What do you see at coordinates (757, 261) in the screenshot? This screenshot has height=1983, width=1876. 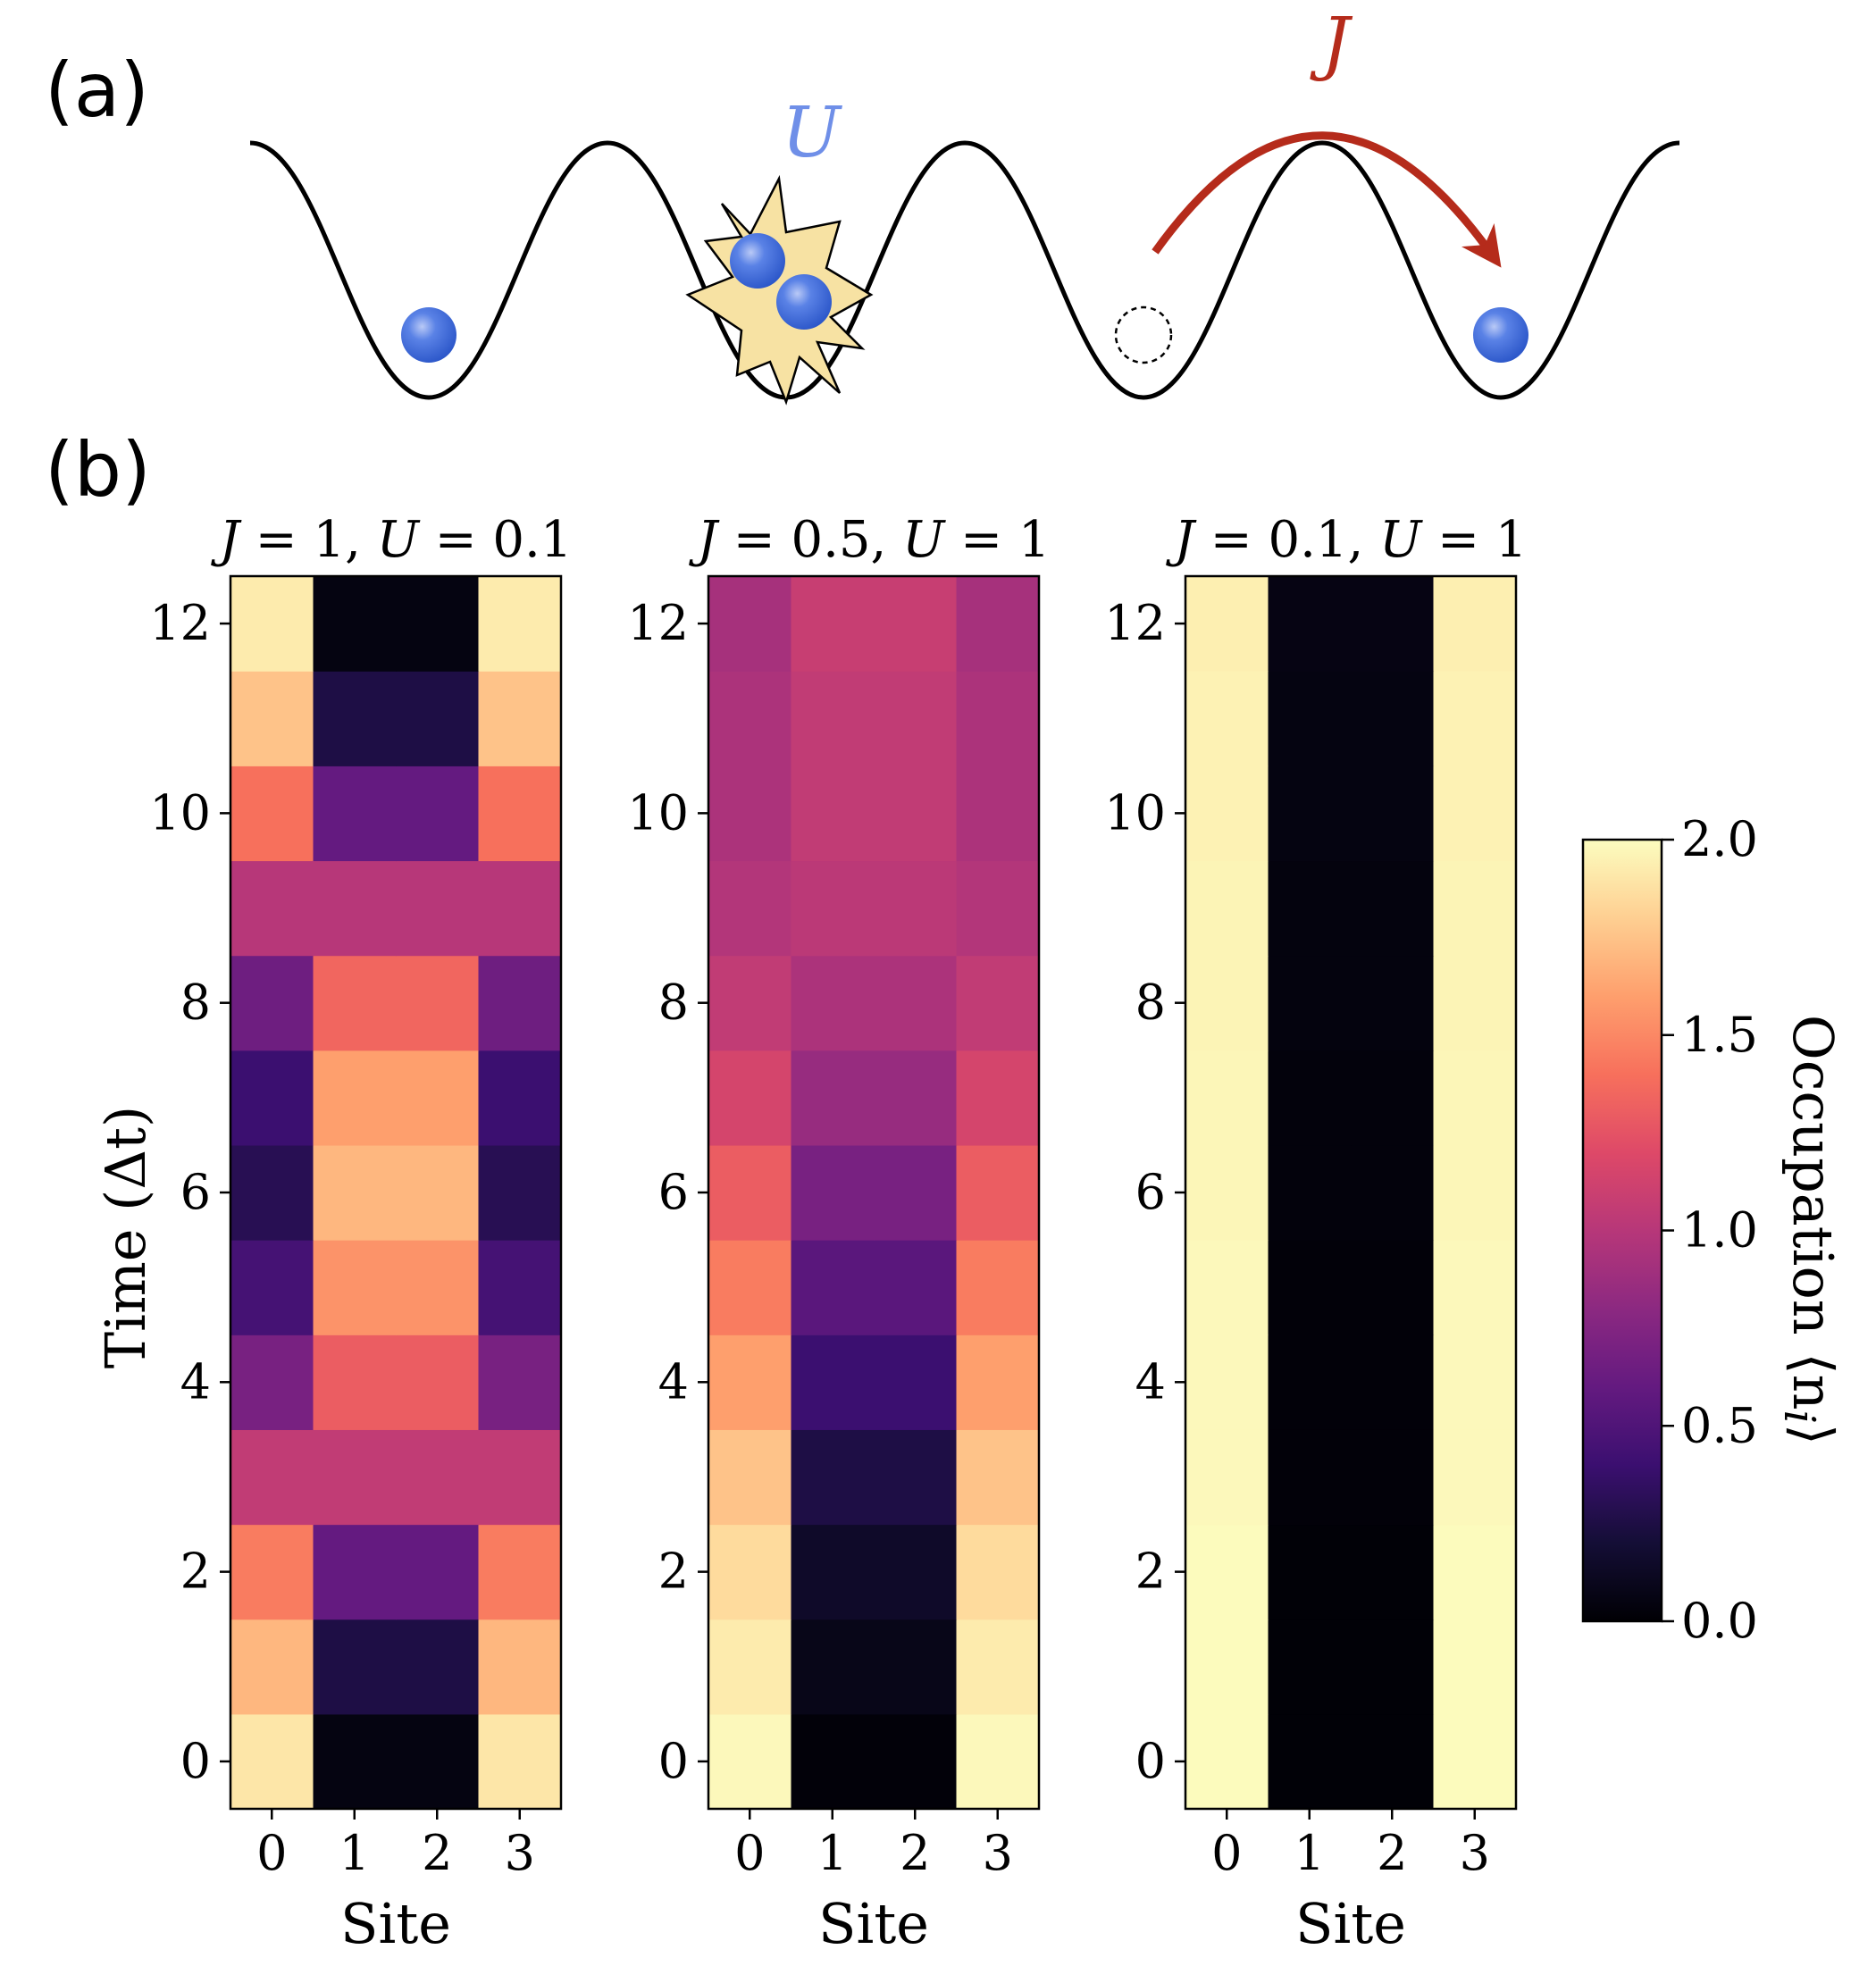 I see `atom-site-1a` at bounding box center [757, 261].